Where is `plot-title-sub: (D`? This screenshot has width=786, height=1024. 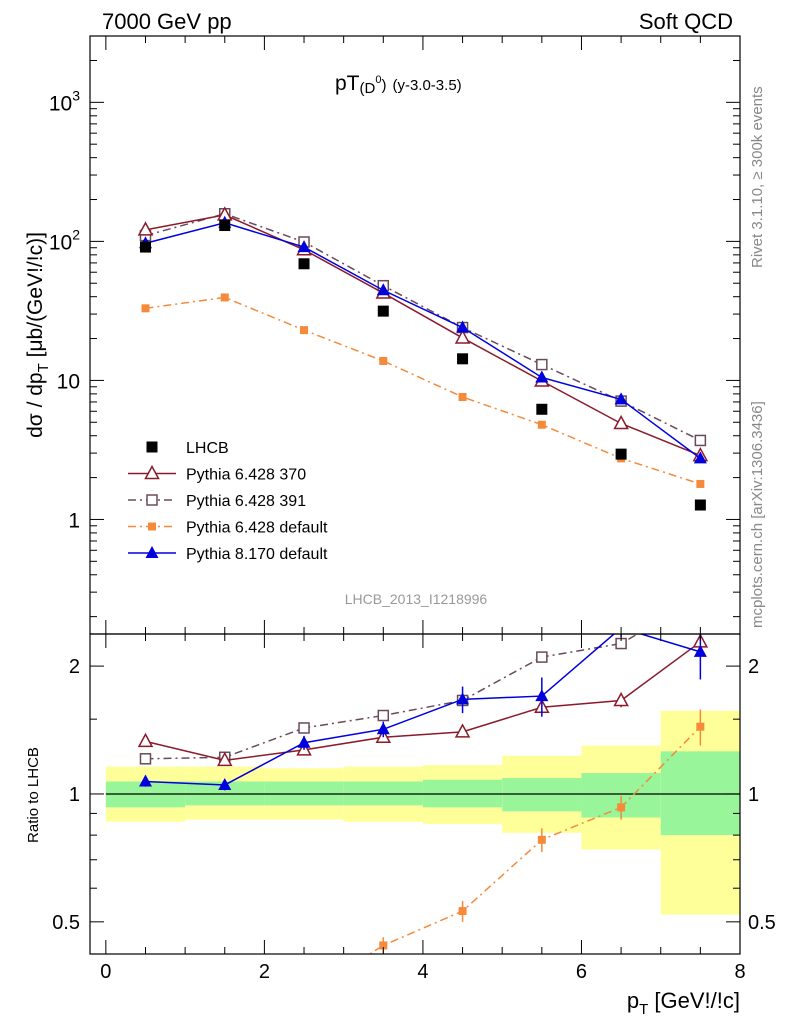 plot-title-sub: (D is located at coordinates (368, 88).